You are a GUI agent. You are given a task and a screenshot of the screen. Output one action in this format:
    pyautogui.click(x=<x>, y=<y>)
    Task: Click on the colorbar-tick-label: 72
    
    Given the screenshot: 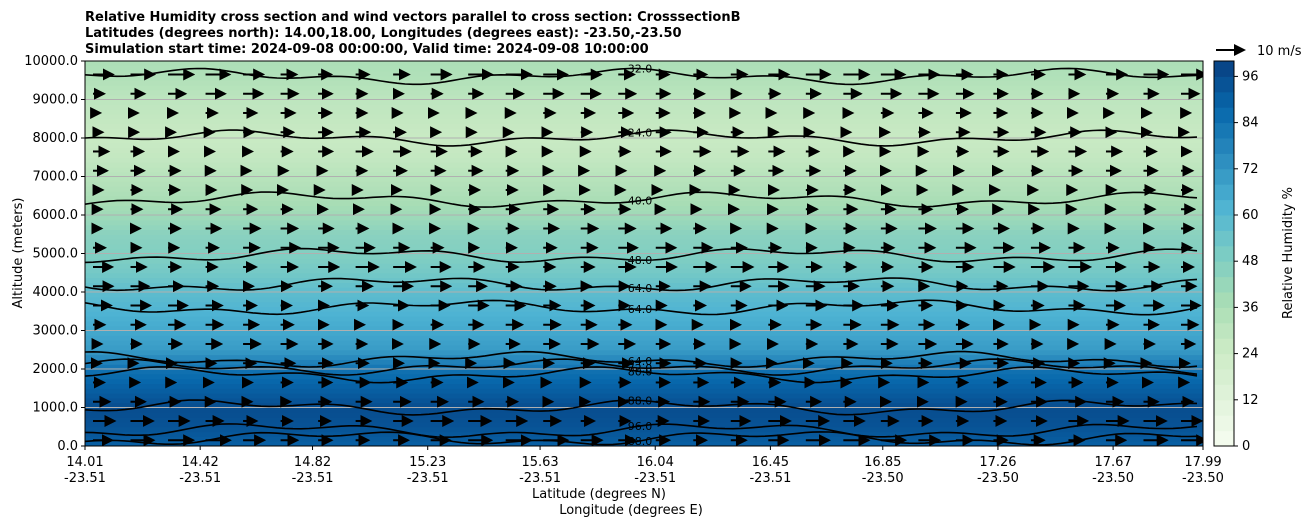 What is the action you would take?
    pyautogui.click(x=1250, y=169)
    